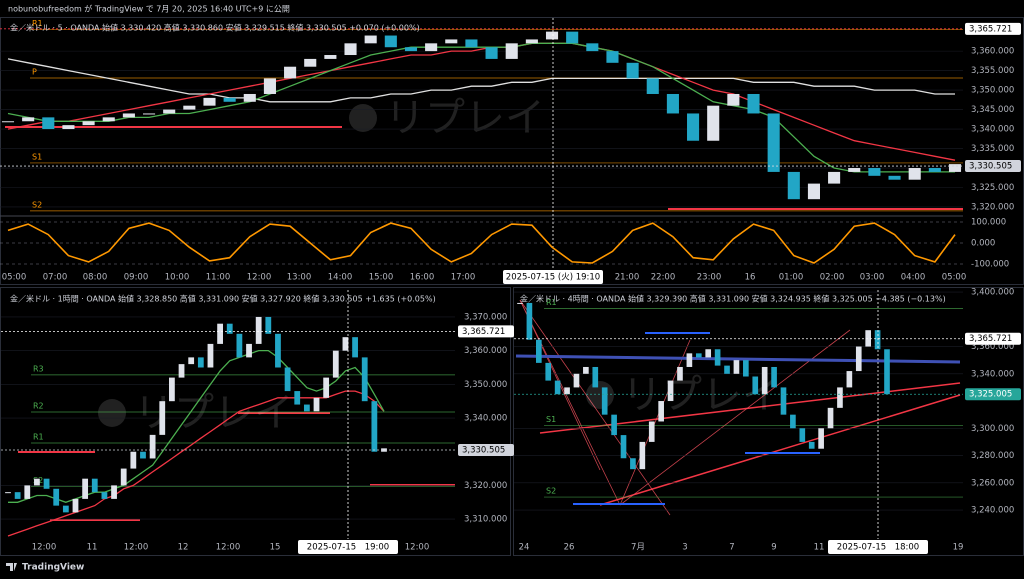 The width and height of the screenshot is (1024, 579). What do you see at coordinates (709, 278) in the screenshot?
I see `time-label: 23:00` at bounding box center [709, 278].